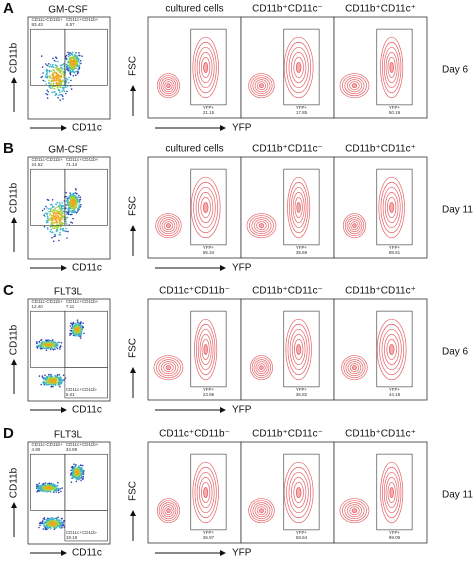 Image resolution: width=474 pixels, height=561 pixels. I want to click on dot-plot-frame, so click(69, 350).